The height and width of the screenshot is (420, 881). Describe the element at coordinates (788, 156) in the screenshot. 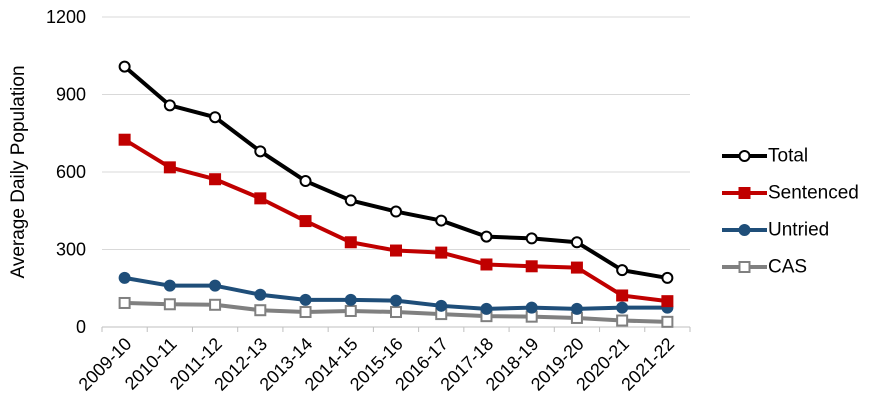

I see `legend-label: Total` at that location.